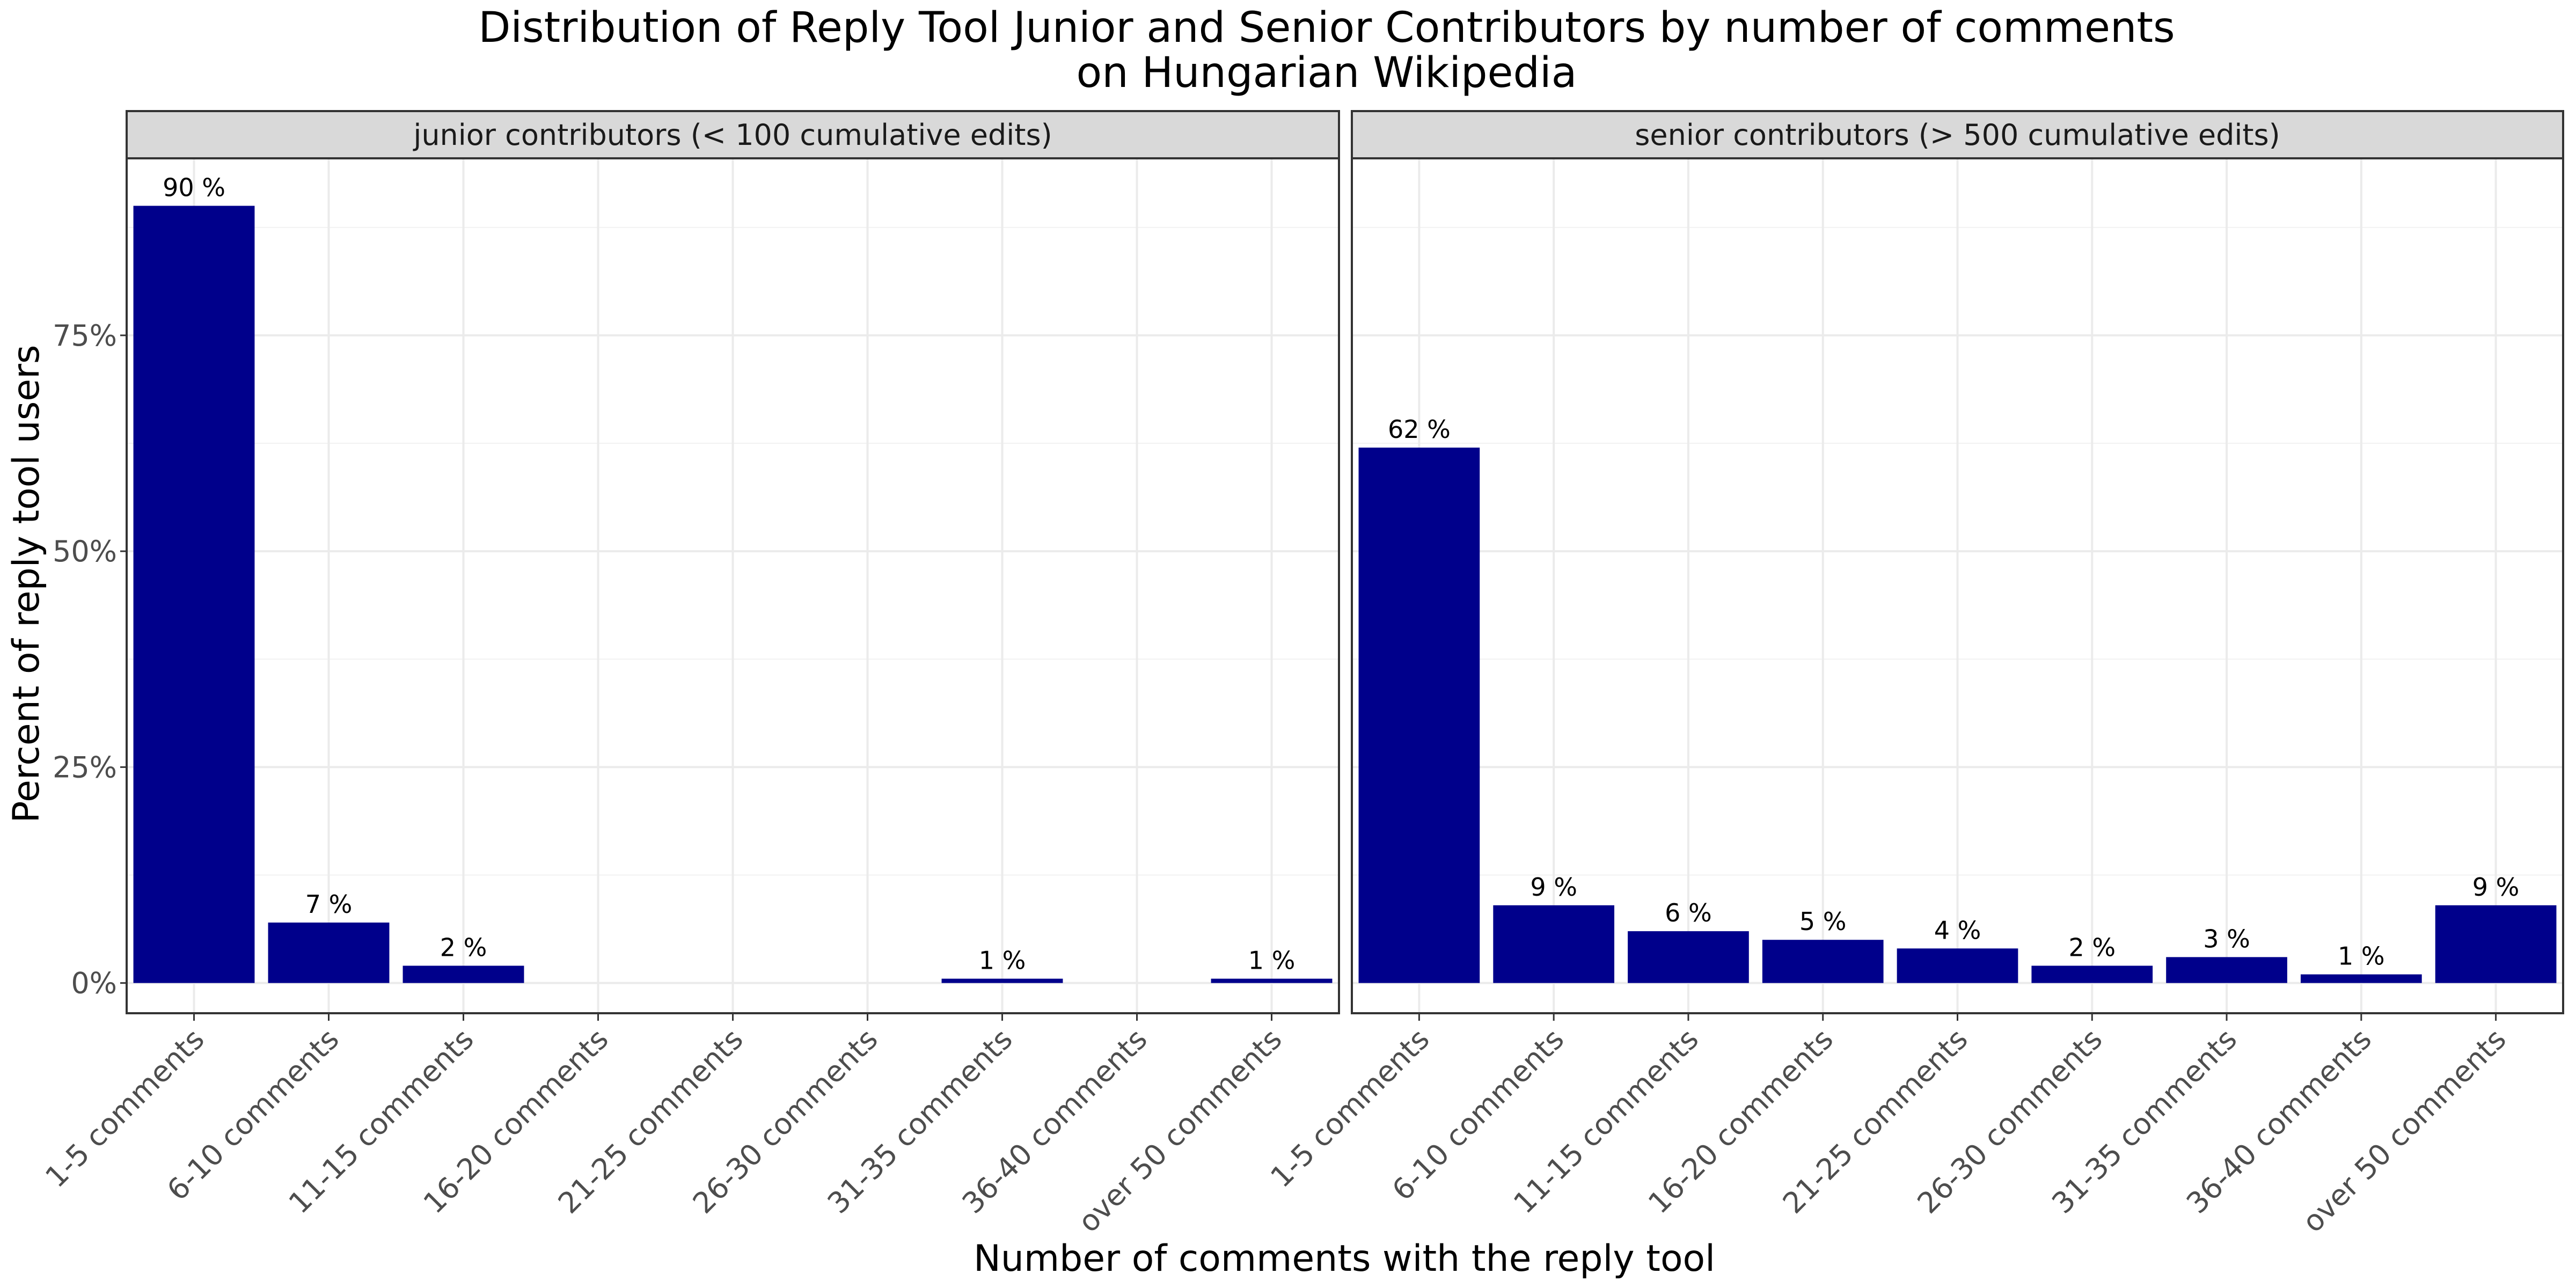 This screenshot has height=1288, width=2576. What do you see at coordinates (1823, 921) in the screenshot?
I see `bar-value-label: 5 %` at bounding box center [1823, 921].